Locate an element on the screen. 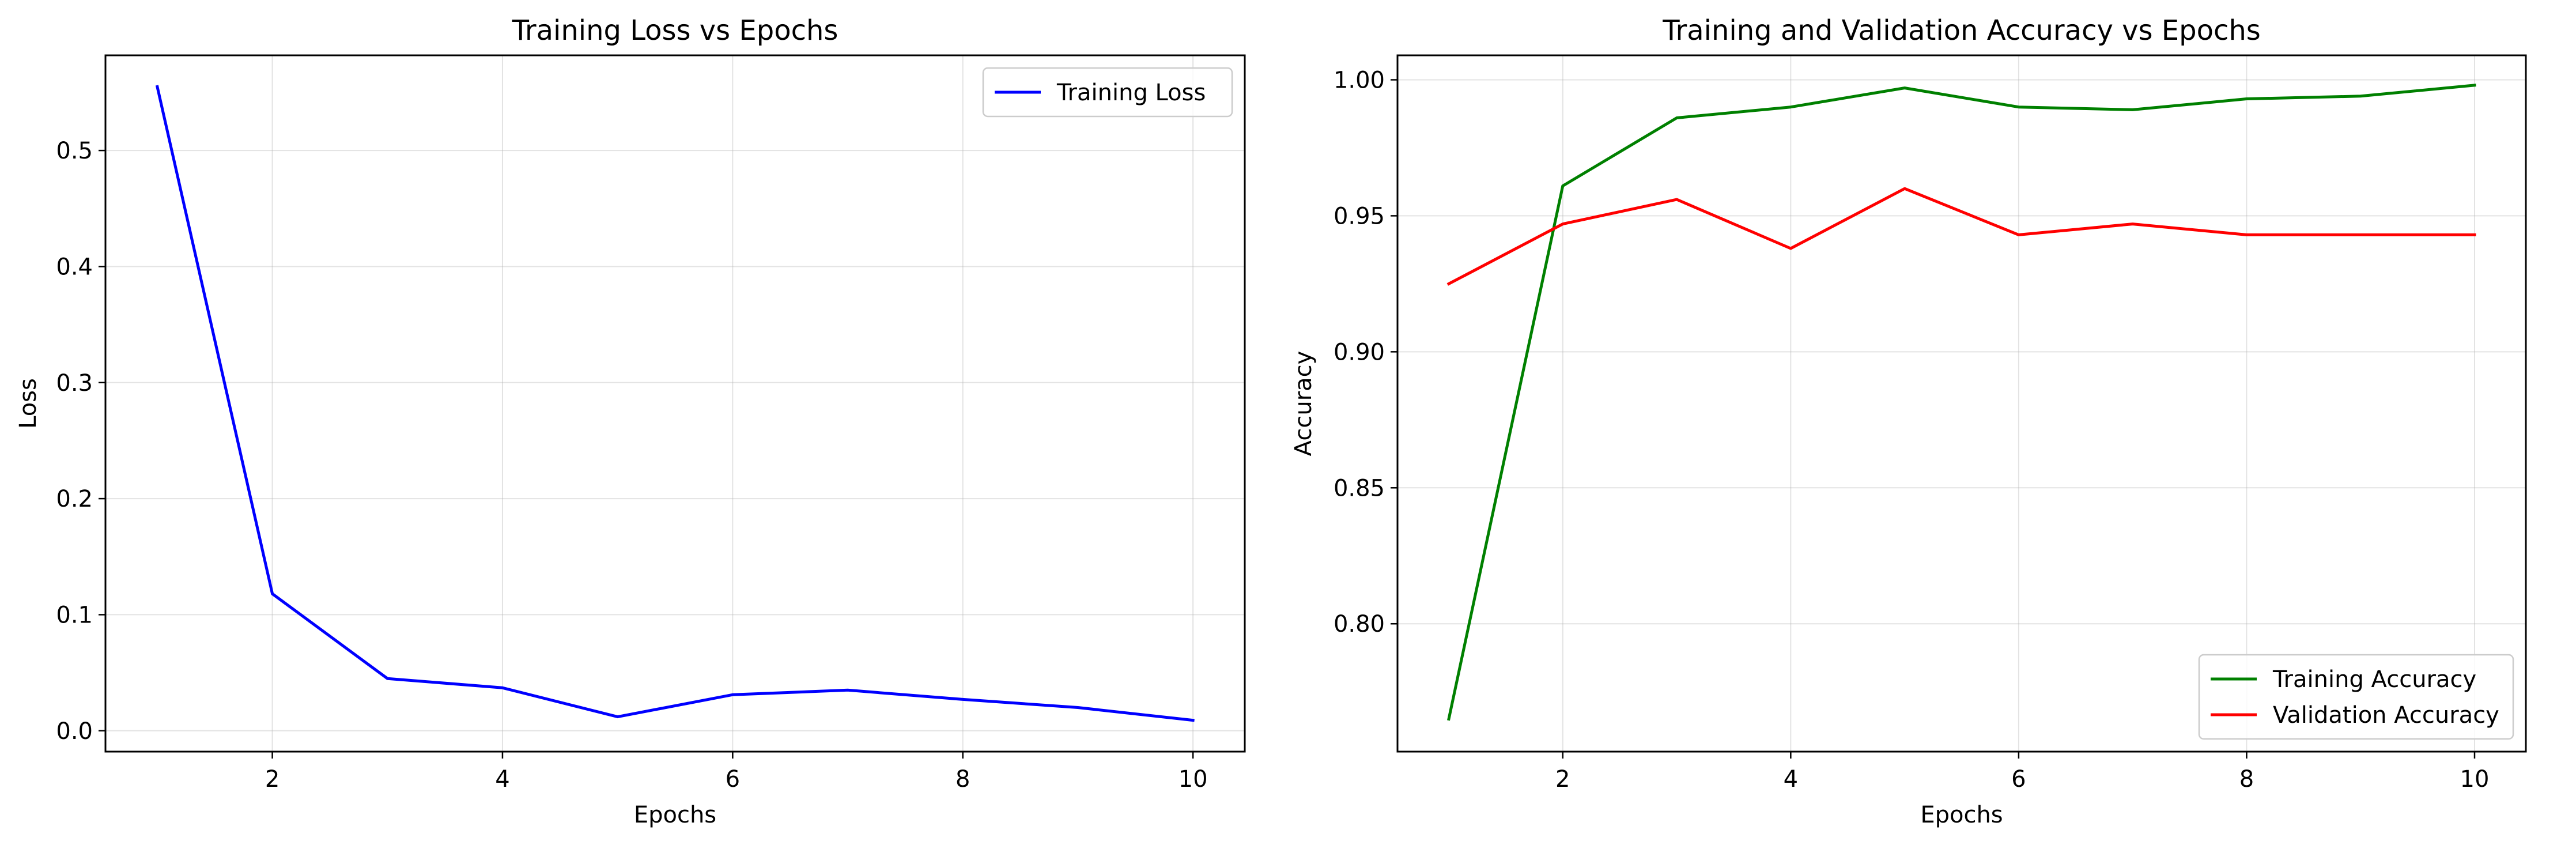 The width and height of the screenshot is (2576, 845). accuracy-chart-y-tick-label: 0.95 is located at coordinates (1359, 216).